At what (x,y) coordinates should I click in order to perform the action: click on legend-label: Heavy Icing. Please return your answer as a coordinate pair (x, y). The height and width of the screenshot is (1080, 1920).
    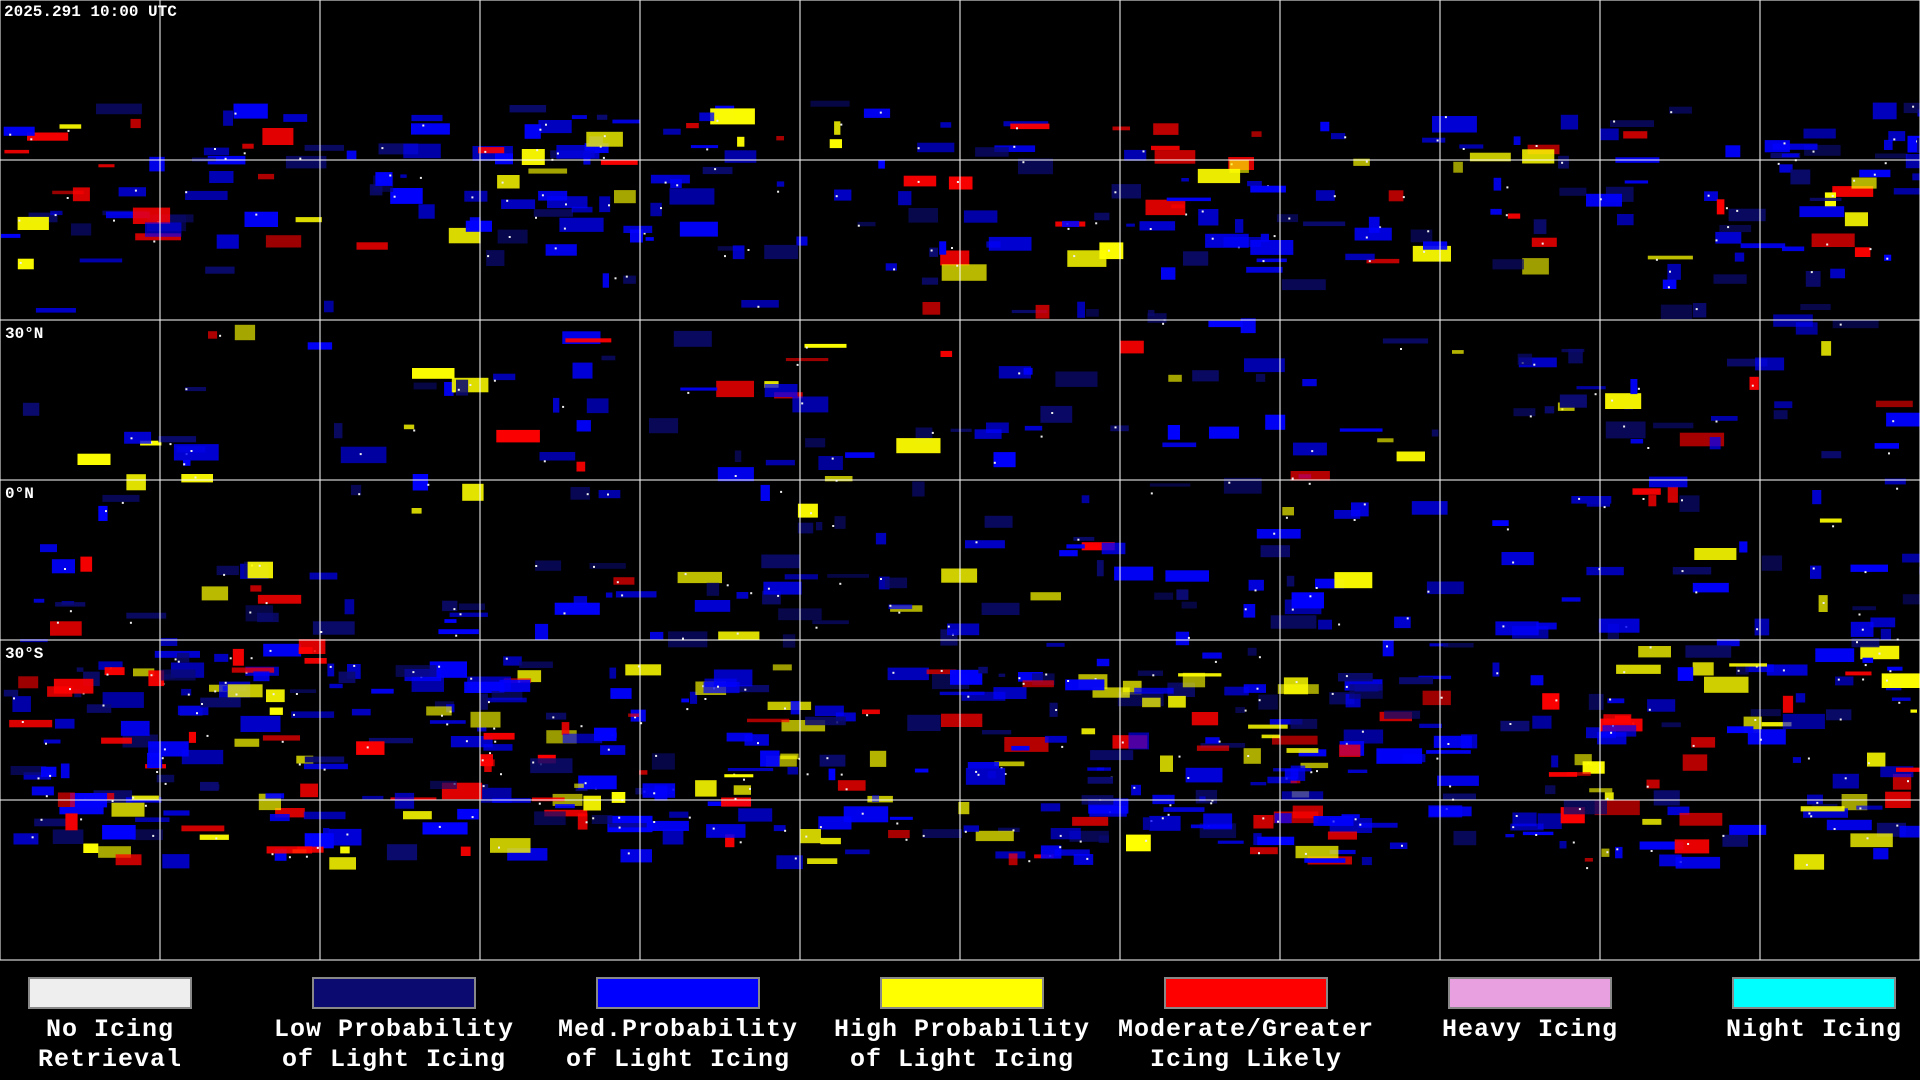
    Looking at the image, I should click on (1530, 1029).